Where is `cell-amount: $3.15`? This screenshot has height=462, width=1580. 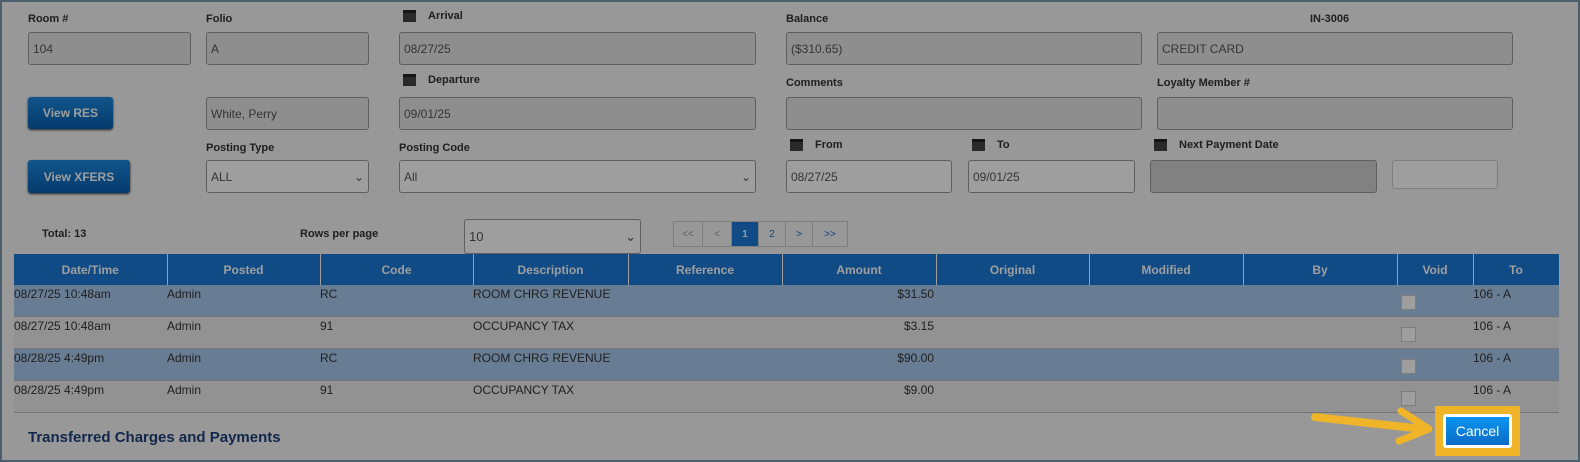 cell-amount: $3.15 is located at coordinates (859, 332).